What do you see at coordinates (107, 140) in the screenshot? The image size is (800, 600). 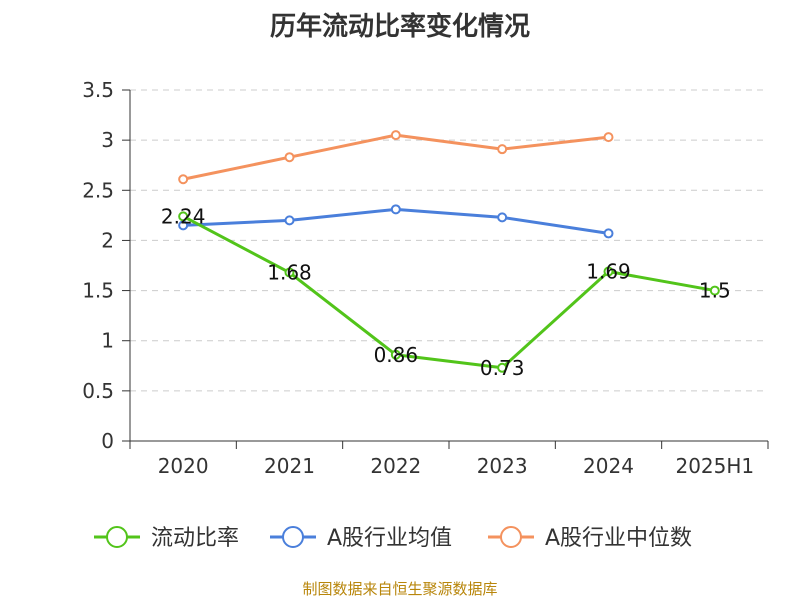 I see `y-tick-label: 3` at bounding box center [107, 140].